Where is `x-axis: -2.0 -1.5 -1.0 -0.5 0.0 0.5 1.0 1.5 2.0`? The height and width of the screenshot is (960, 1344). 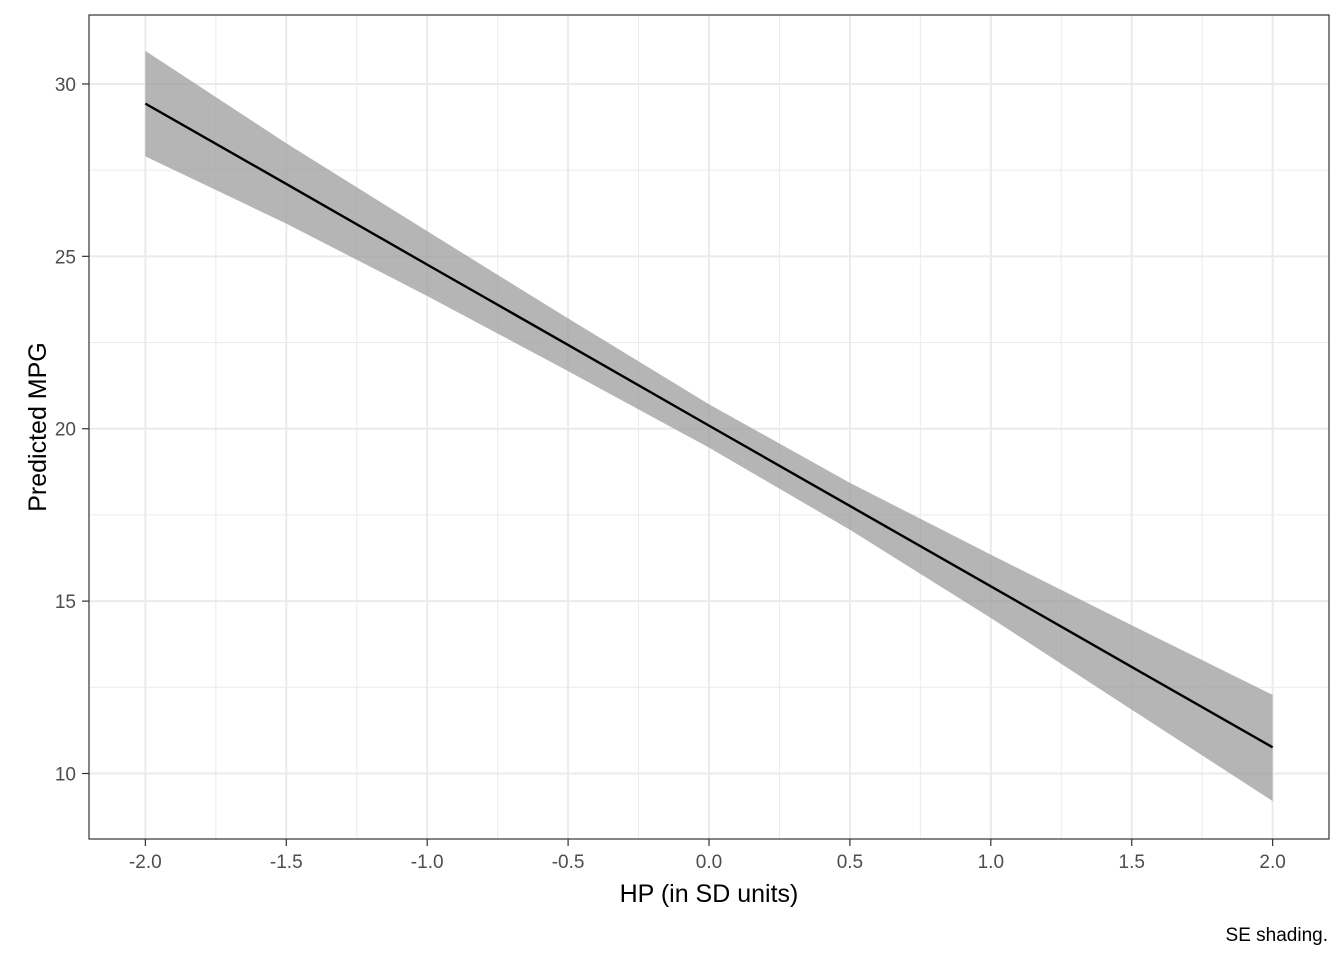
x-axis: -2.0 -1.5 -1.0 -0.5 0.0 0.5 1.0 1.5 2.0 is located at coordinates (707, 856).